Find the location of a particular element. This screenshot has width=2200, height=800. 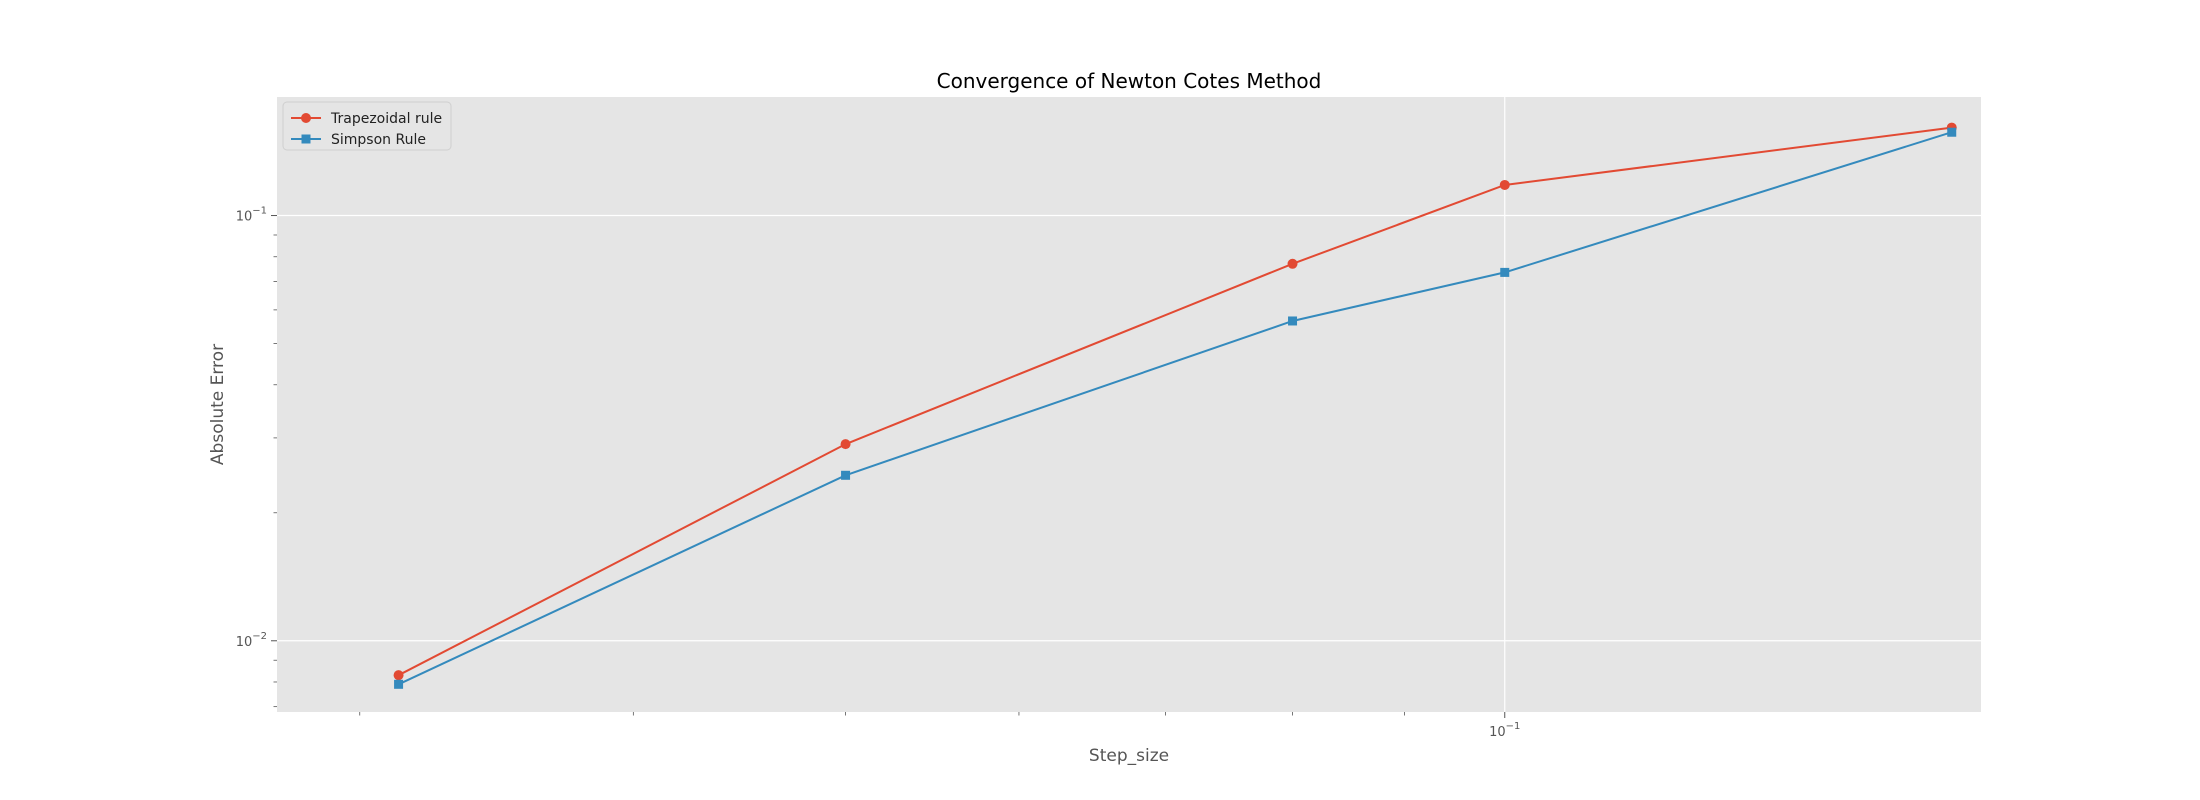

legend-entry: Trapezoidal rule is located at coordinates (366, 119).